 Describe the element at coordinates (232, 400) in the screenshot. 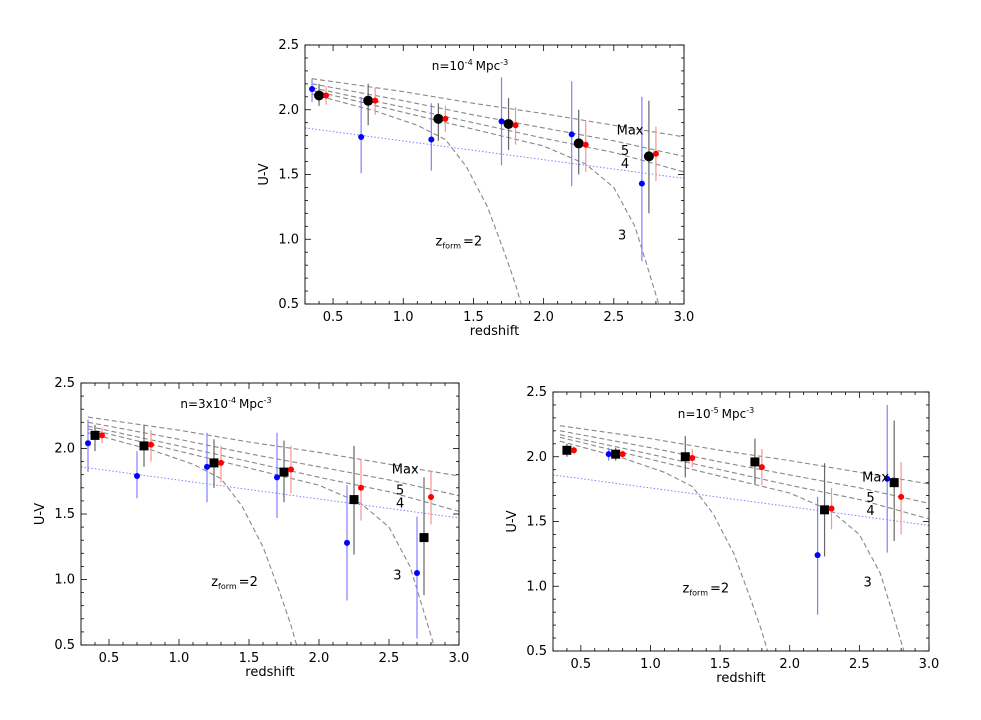

I see `panel-title-title-exp: -4` at that location.